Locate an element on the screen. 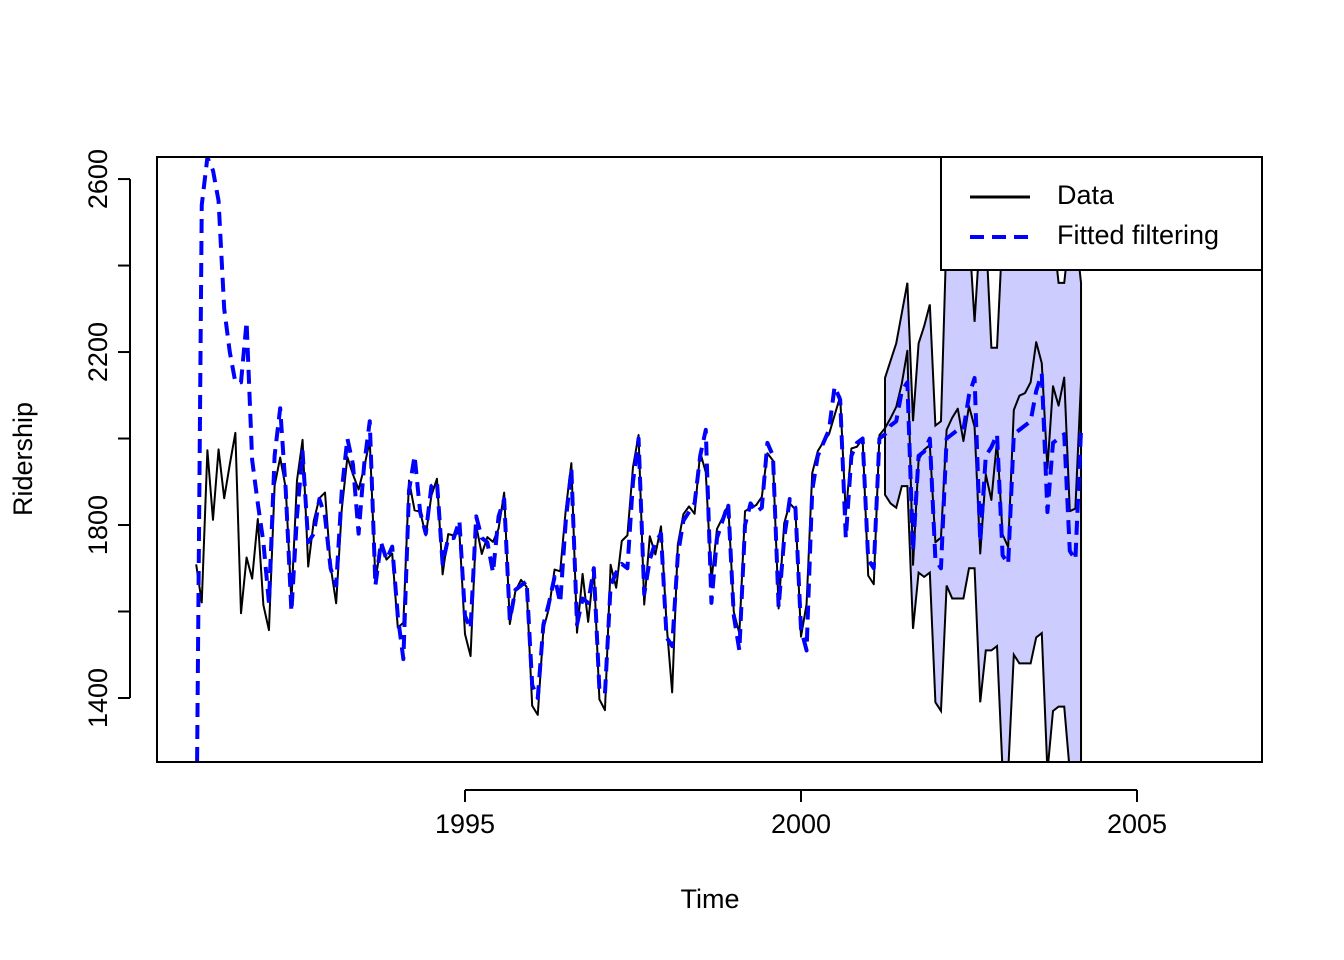  y-tick-label: 1800 is located at coordinates (98, 525).